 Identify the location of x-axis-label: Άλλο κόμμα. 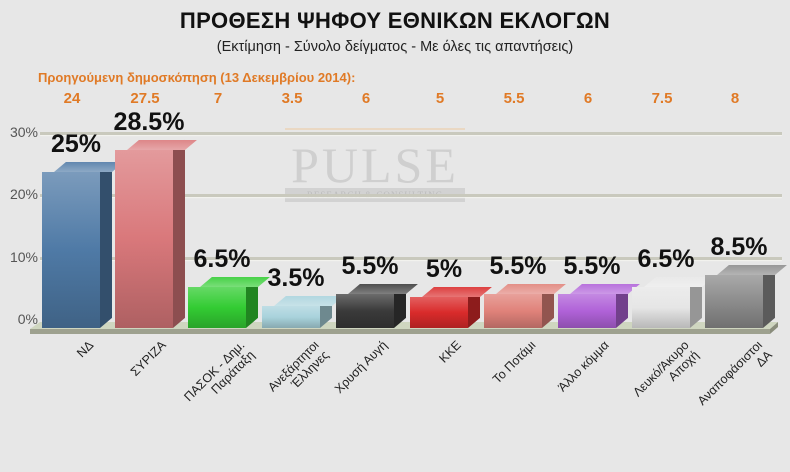
(583, 366).